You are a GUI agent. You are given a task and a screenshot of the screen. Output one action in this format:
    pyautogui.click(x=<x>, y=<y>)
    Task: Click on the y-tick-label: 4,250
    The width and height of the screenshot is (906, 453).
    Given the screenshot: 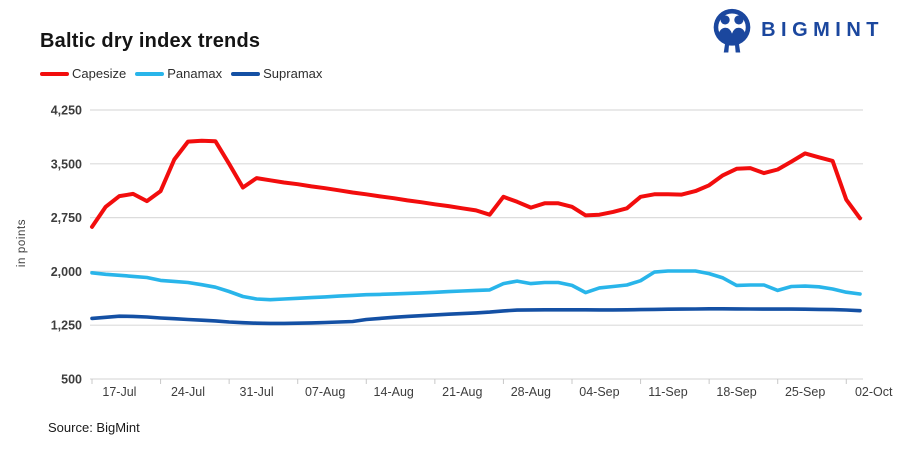 What is the action you would take?
    pyautogui.click(x=66, y=111)
    